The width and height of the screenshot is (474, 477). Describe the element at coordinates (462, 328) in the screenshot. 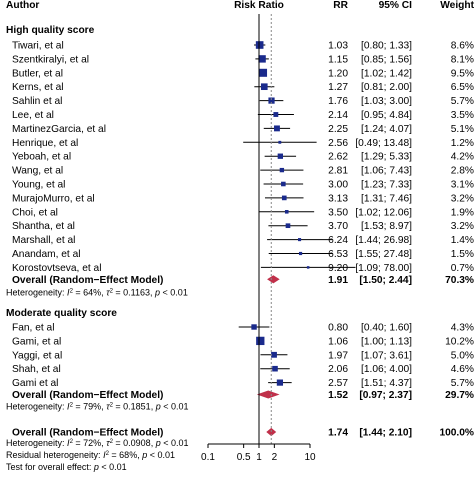

I see `study-weight: 4.3%` at that location.